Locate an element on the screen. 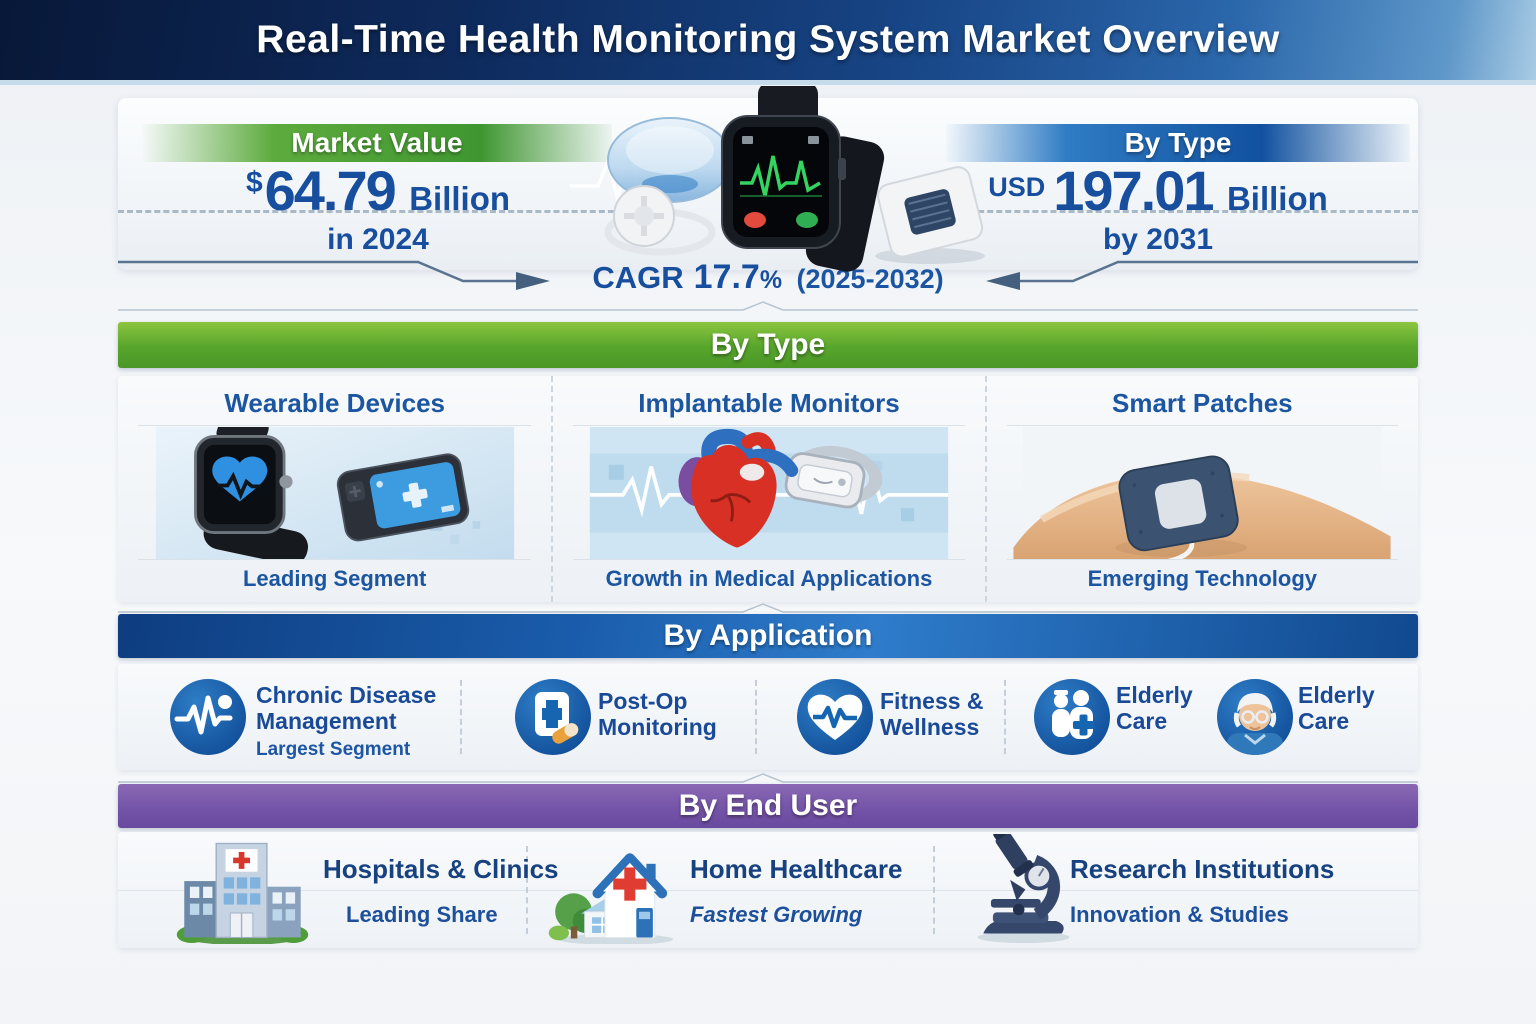  arrow-left-icon is located at coordinates (1003, 281).